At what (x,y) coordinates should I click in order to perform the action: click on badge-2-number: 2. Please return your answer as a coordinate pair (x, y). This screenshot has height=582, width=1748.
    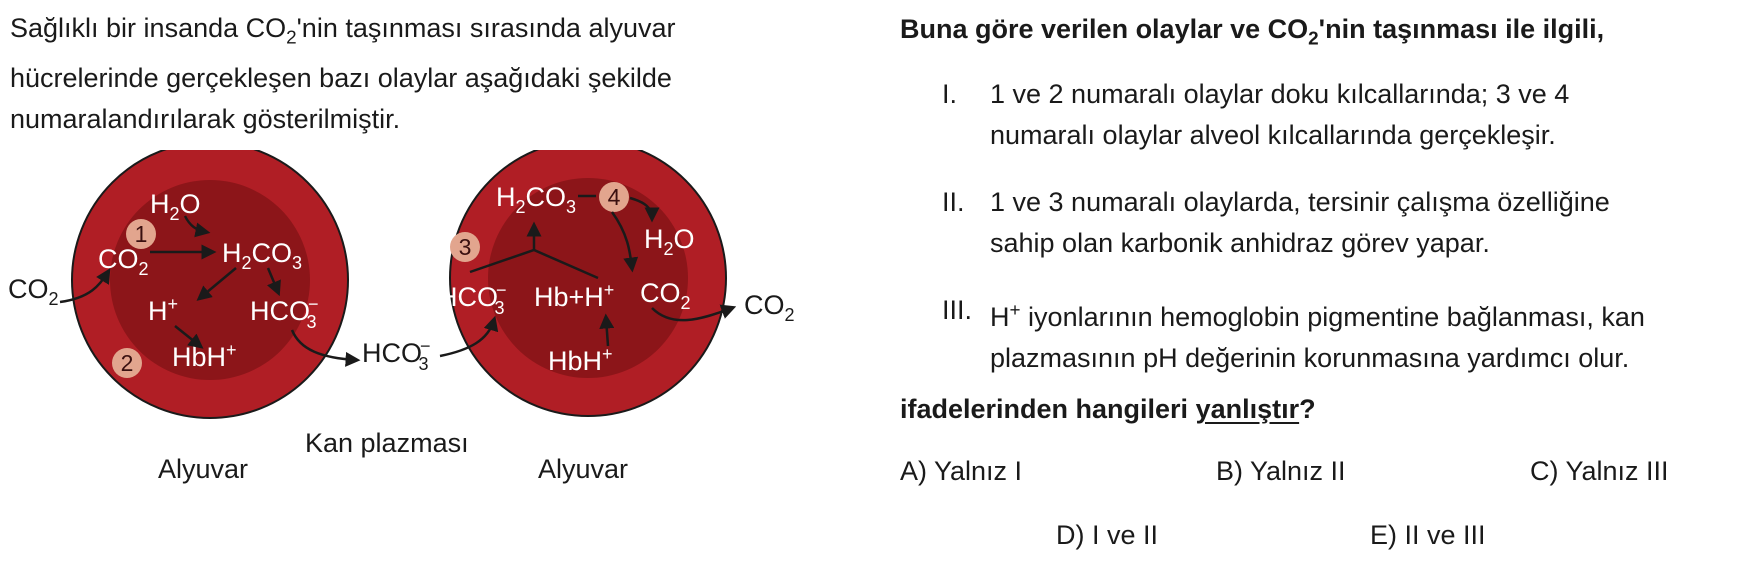
    Looking at the image, I should click on (127, 363).